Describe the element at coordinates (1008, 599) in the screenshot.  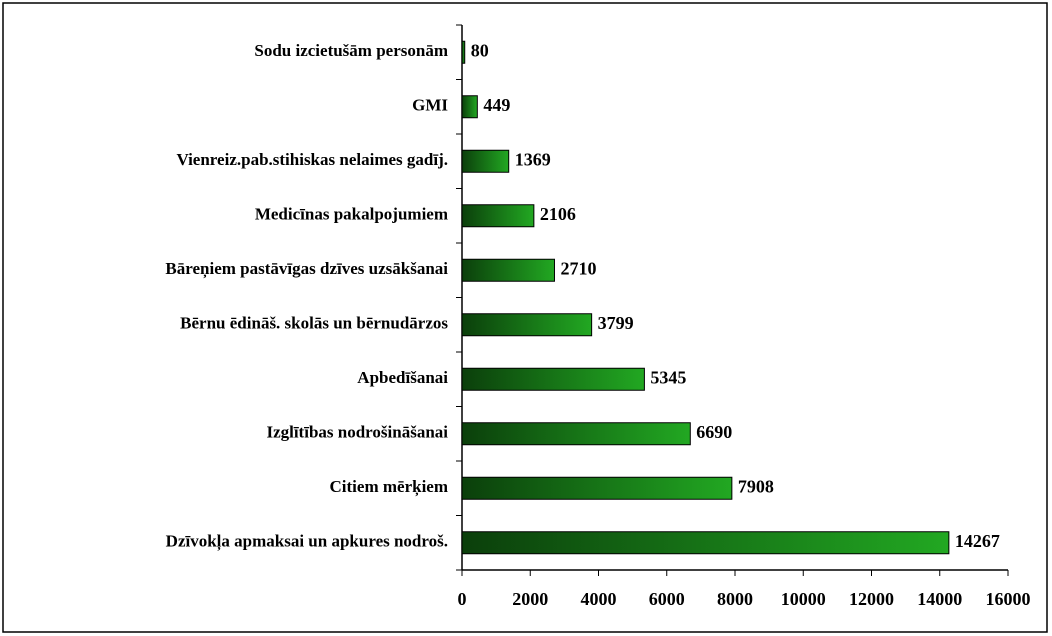
I see `x-tick-label: 16000` at that location.